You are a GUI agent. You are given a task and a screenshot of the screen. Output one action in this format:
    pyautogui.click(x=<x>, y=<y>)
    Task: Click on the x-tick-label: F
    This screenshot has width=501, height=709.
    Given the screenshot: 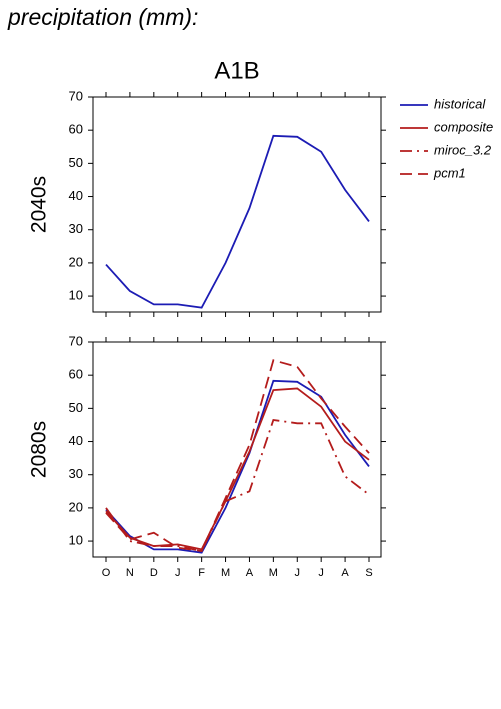 What is the action you would take?
    pyautogui.click(x=201, y=573)
    